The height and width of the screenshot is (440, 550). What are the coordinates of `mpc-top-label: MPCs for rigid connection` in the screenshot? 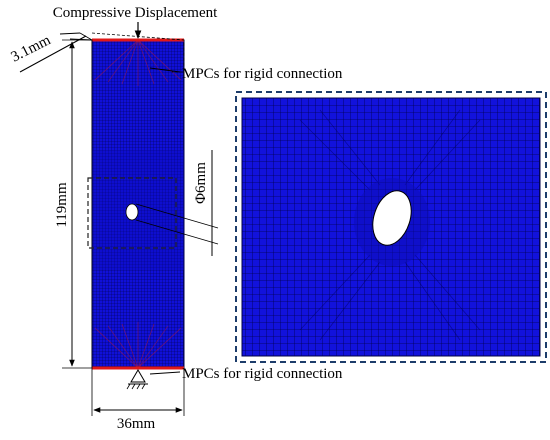 It's located at (262, 74).